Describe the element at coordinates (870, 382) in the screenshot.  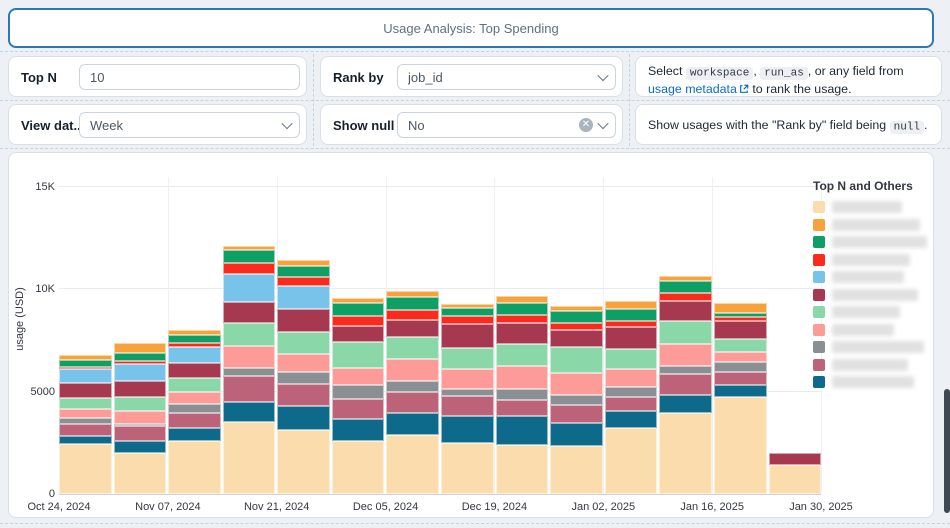
I see `legend-item-series-teal` at that location.